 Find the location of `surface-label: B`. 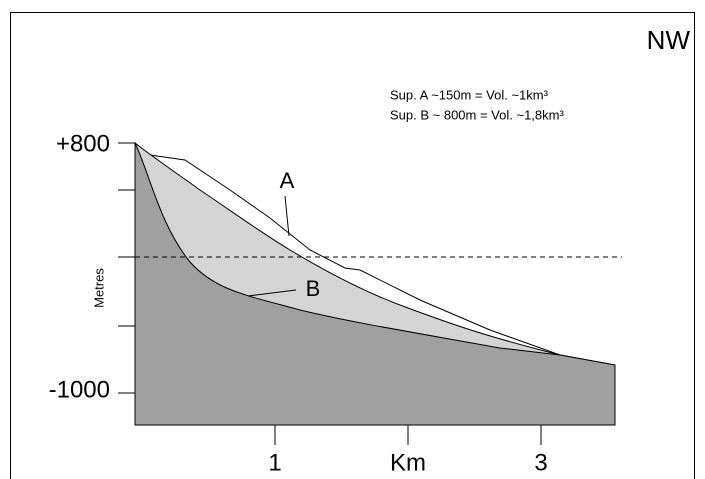

surface-label: B is located at coordinates (313, 288).